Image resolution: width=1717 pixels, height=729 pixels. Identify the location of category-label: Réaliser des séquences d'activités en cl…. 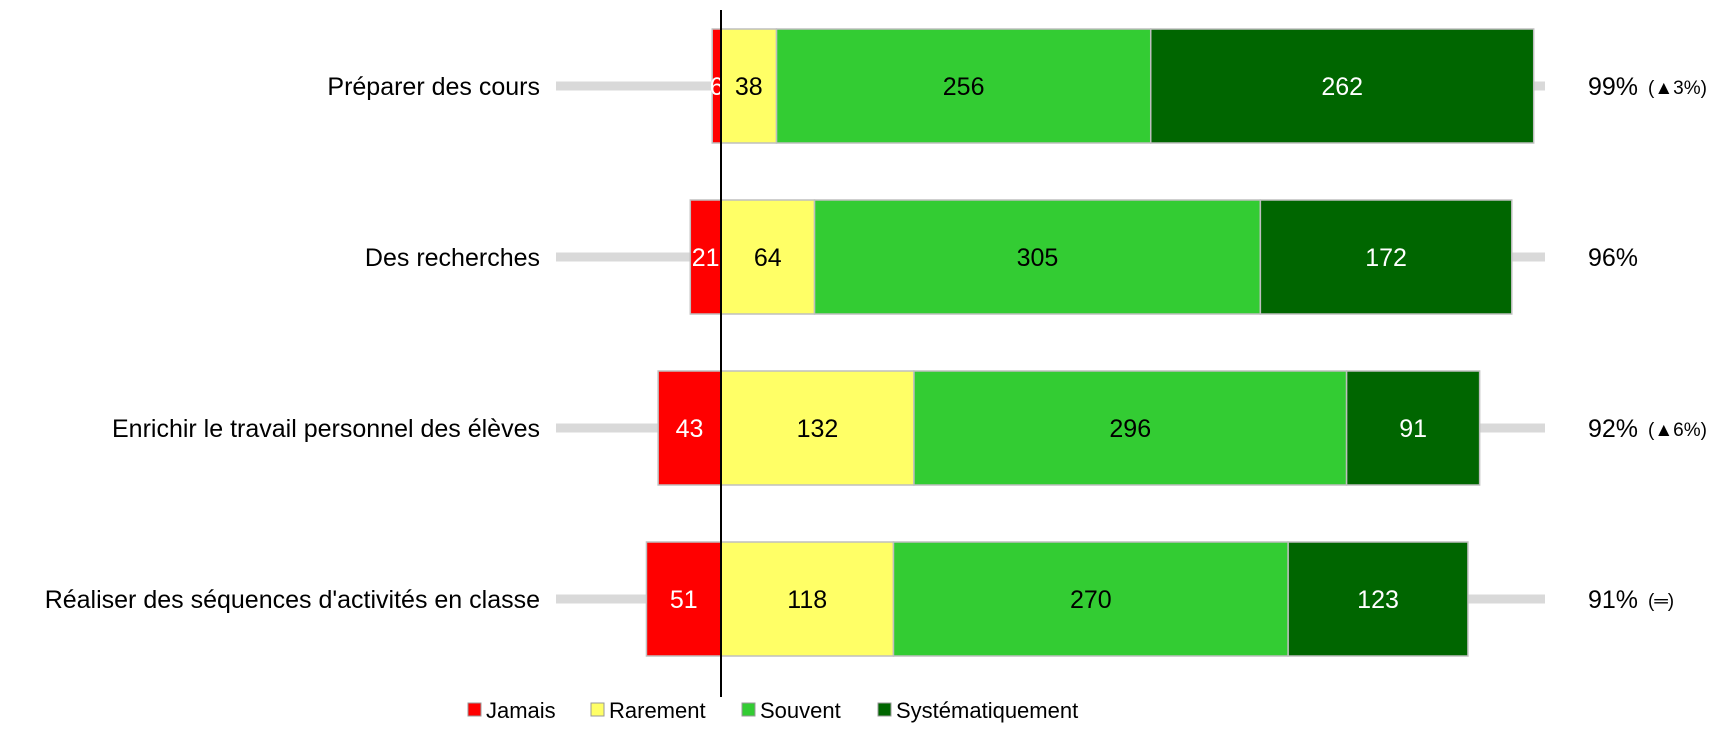
(292, 600).